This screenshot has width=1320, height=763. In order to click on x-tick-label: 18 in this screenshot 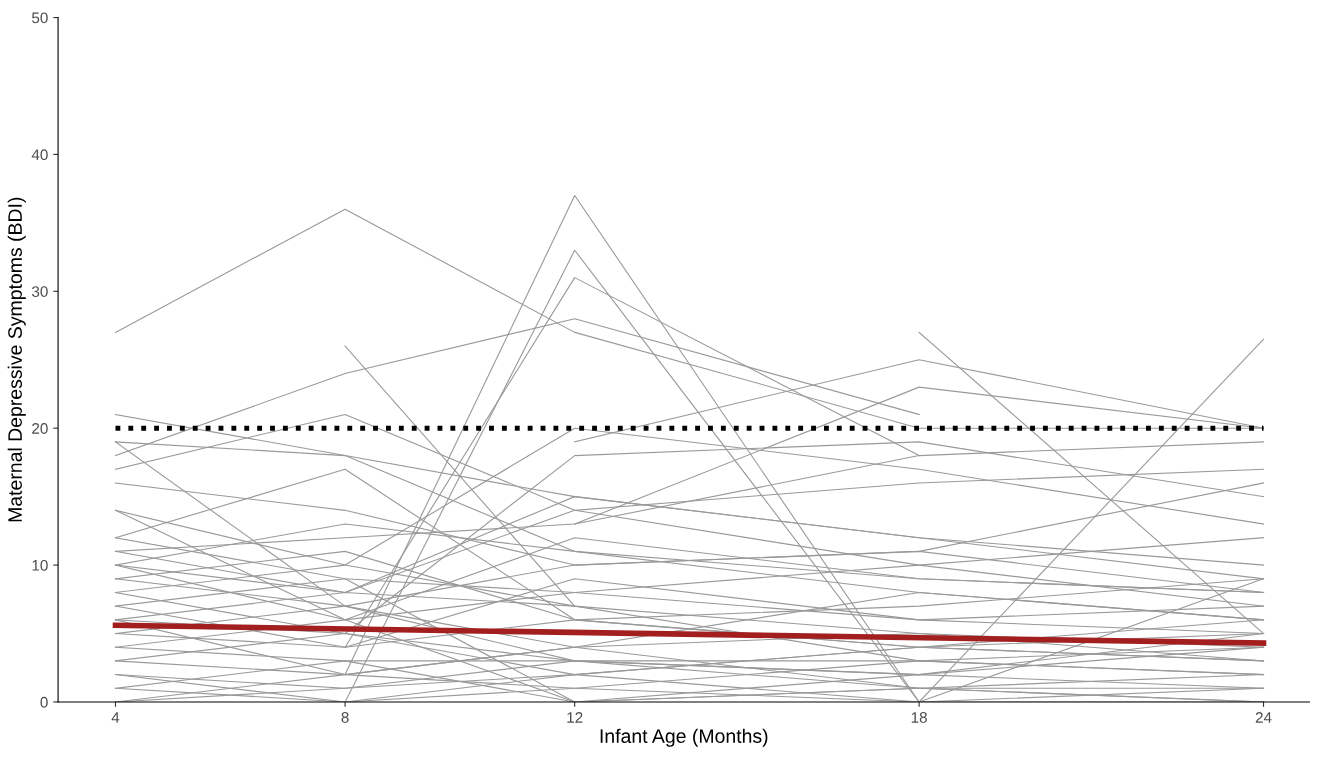, I will do `click(919, 717)`.